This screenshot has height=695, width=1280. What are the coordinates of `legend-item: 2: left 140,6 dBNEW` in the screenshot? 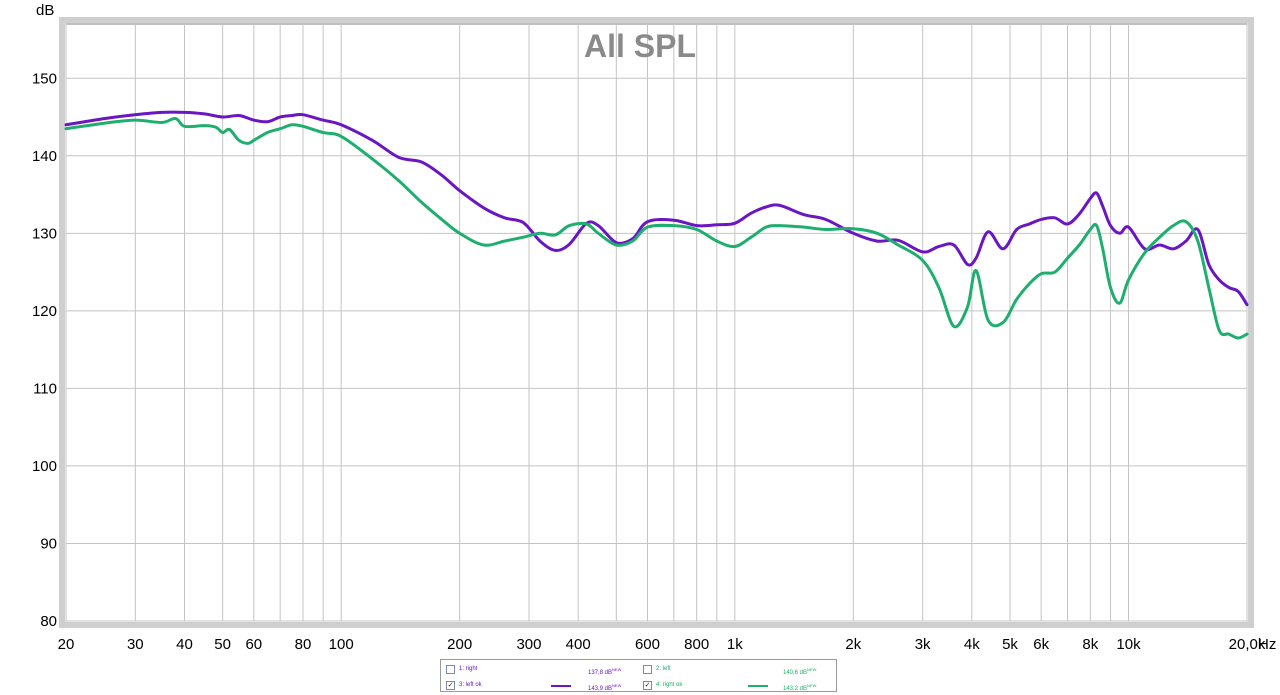 It's located at (738, 670).